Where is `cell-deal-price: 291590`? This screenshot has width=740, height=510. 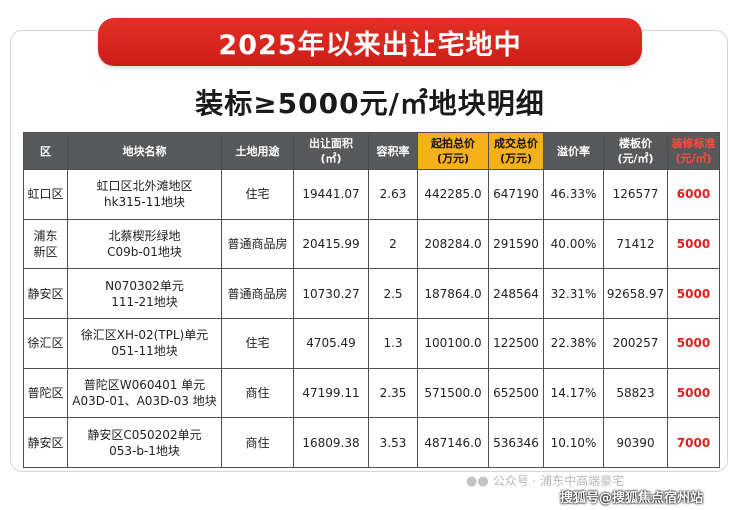
cell-deal-price: 291590 is located at coordinates (516, 244).